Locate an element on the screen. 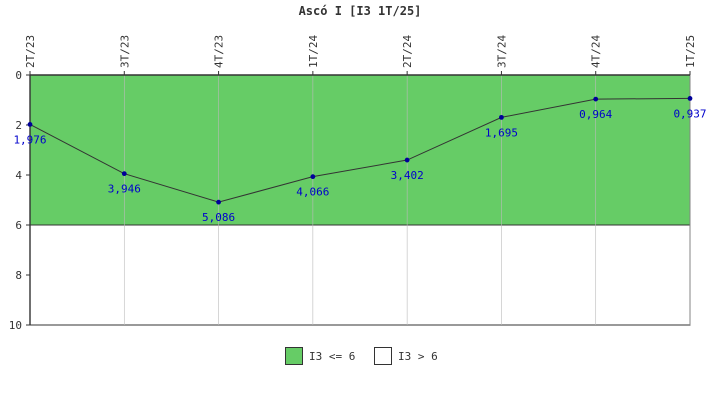  data-label: 0,964 is located at coordinates (595, 114).